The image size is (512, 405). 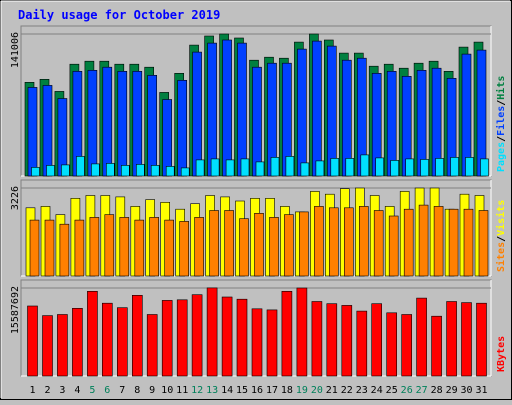 What do you see at coordinates (452, 390) in the screenshot?
I see `x-tick-day-29: 29` at bounding box center [452, 390].